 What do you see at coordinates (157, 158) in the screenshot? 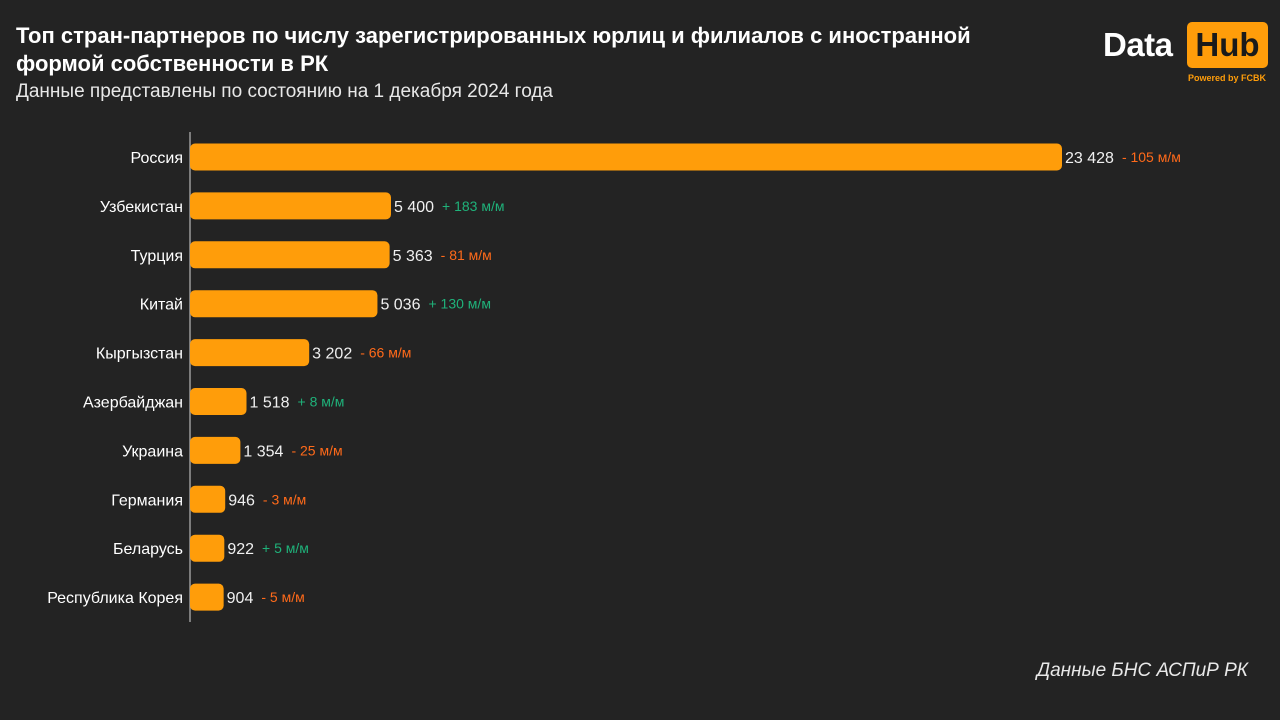
I see `category-label: Россия` at bounding box center [157, 158].